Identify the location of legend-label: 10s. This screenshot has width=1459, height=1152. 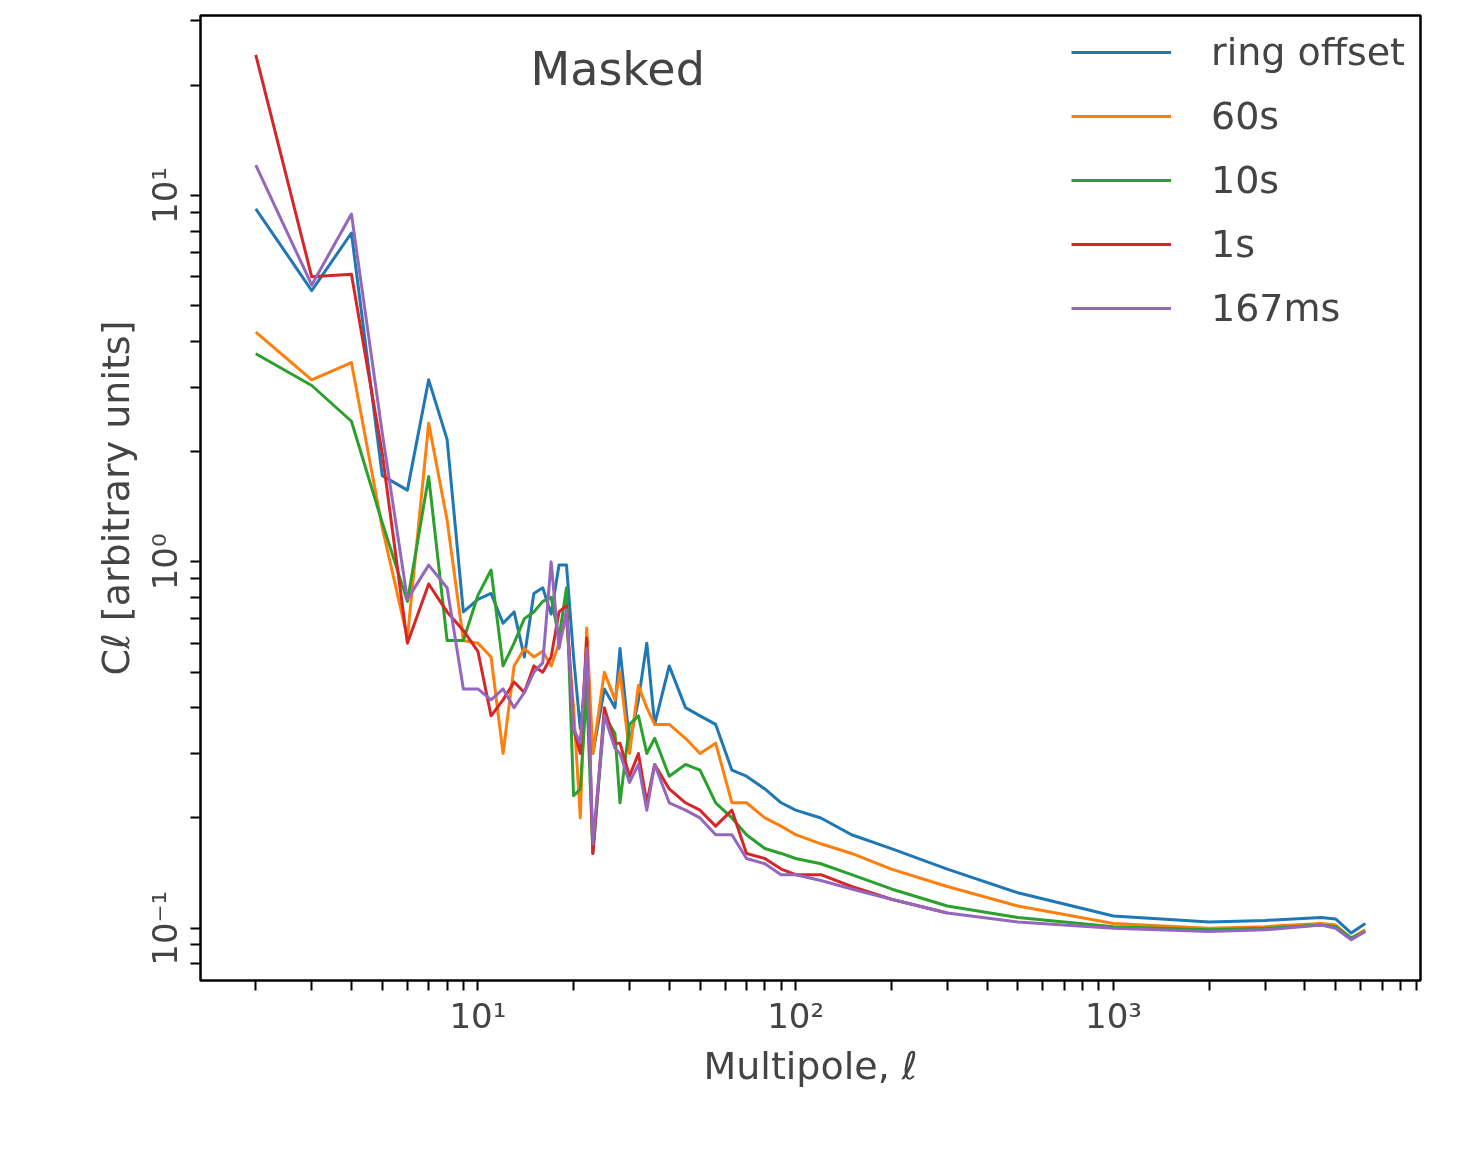
(1245, 180).